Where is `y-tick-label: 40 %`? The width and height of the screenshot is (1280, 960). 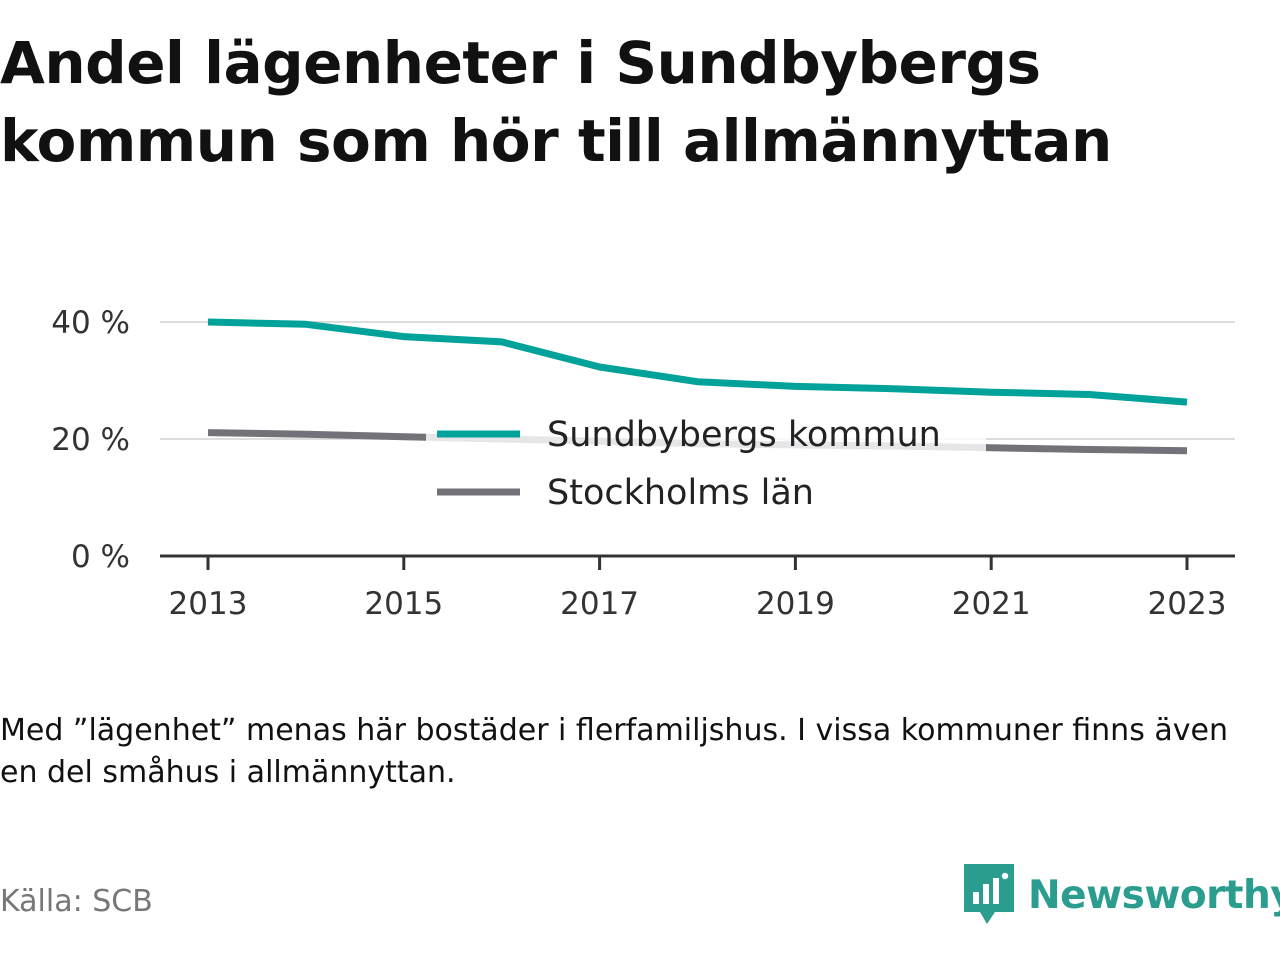
y-tick-label: 40 % is located at coordinates (90, 323).